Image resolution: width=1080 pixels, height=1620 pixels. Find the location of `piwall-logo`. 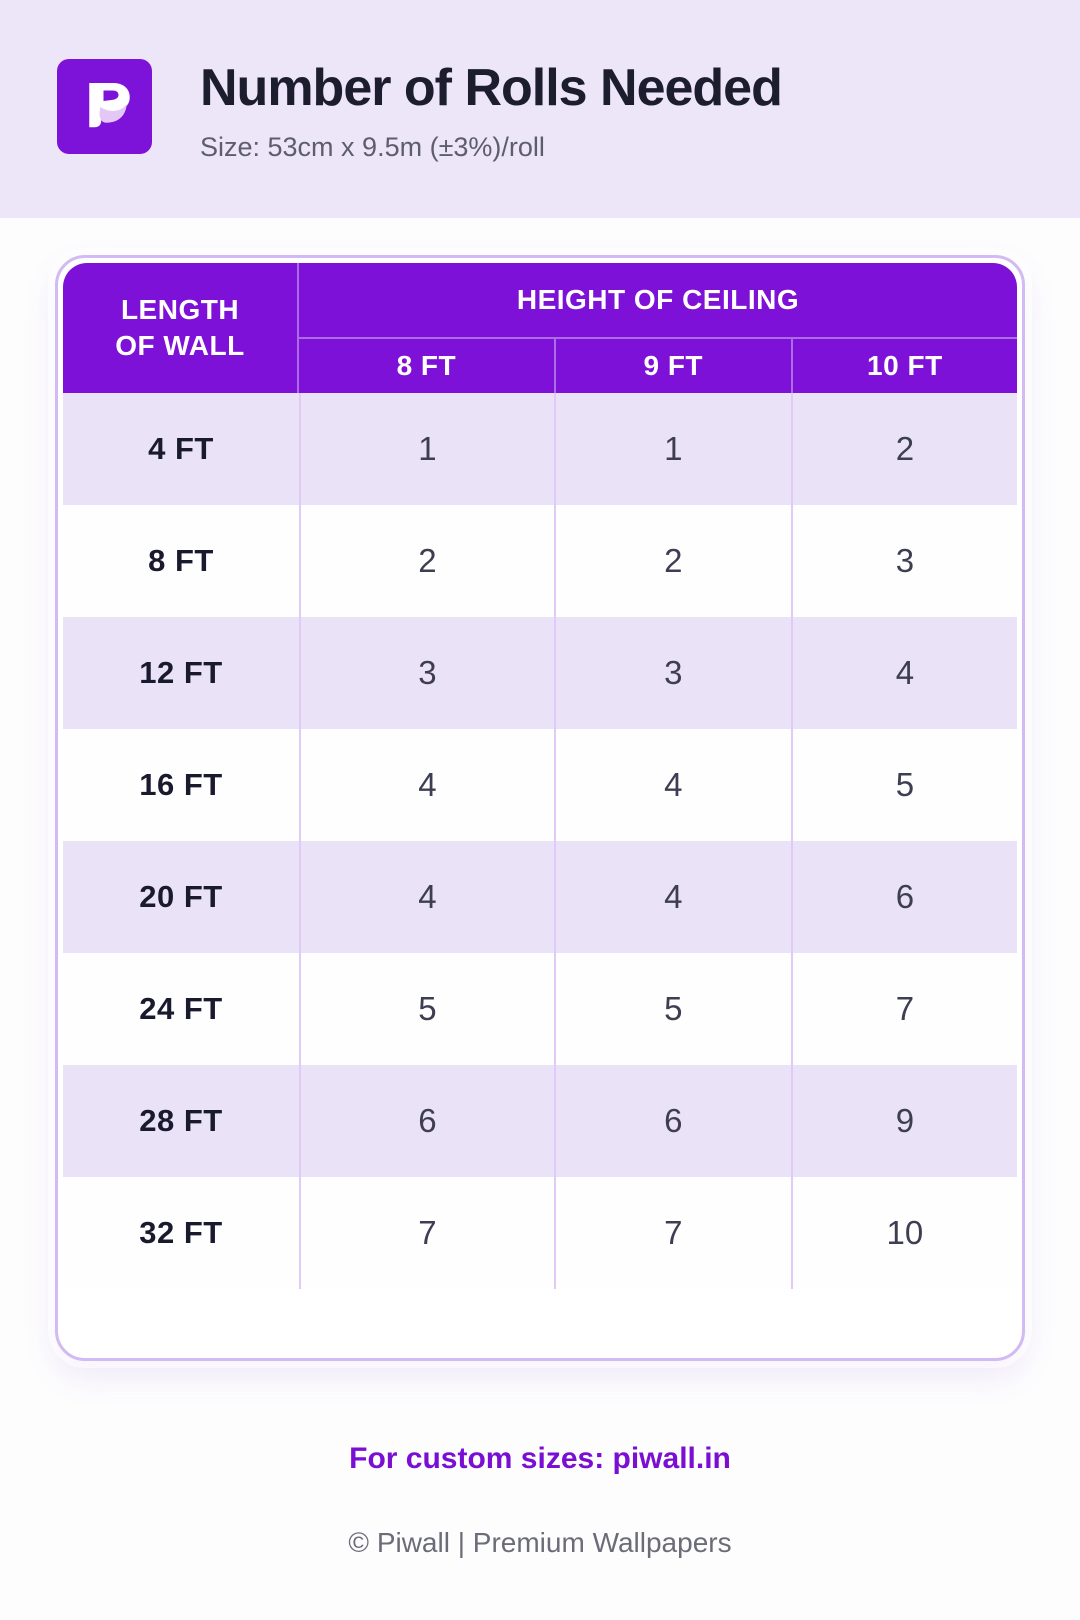

piwall-logo is located at coordinates (104, 106).